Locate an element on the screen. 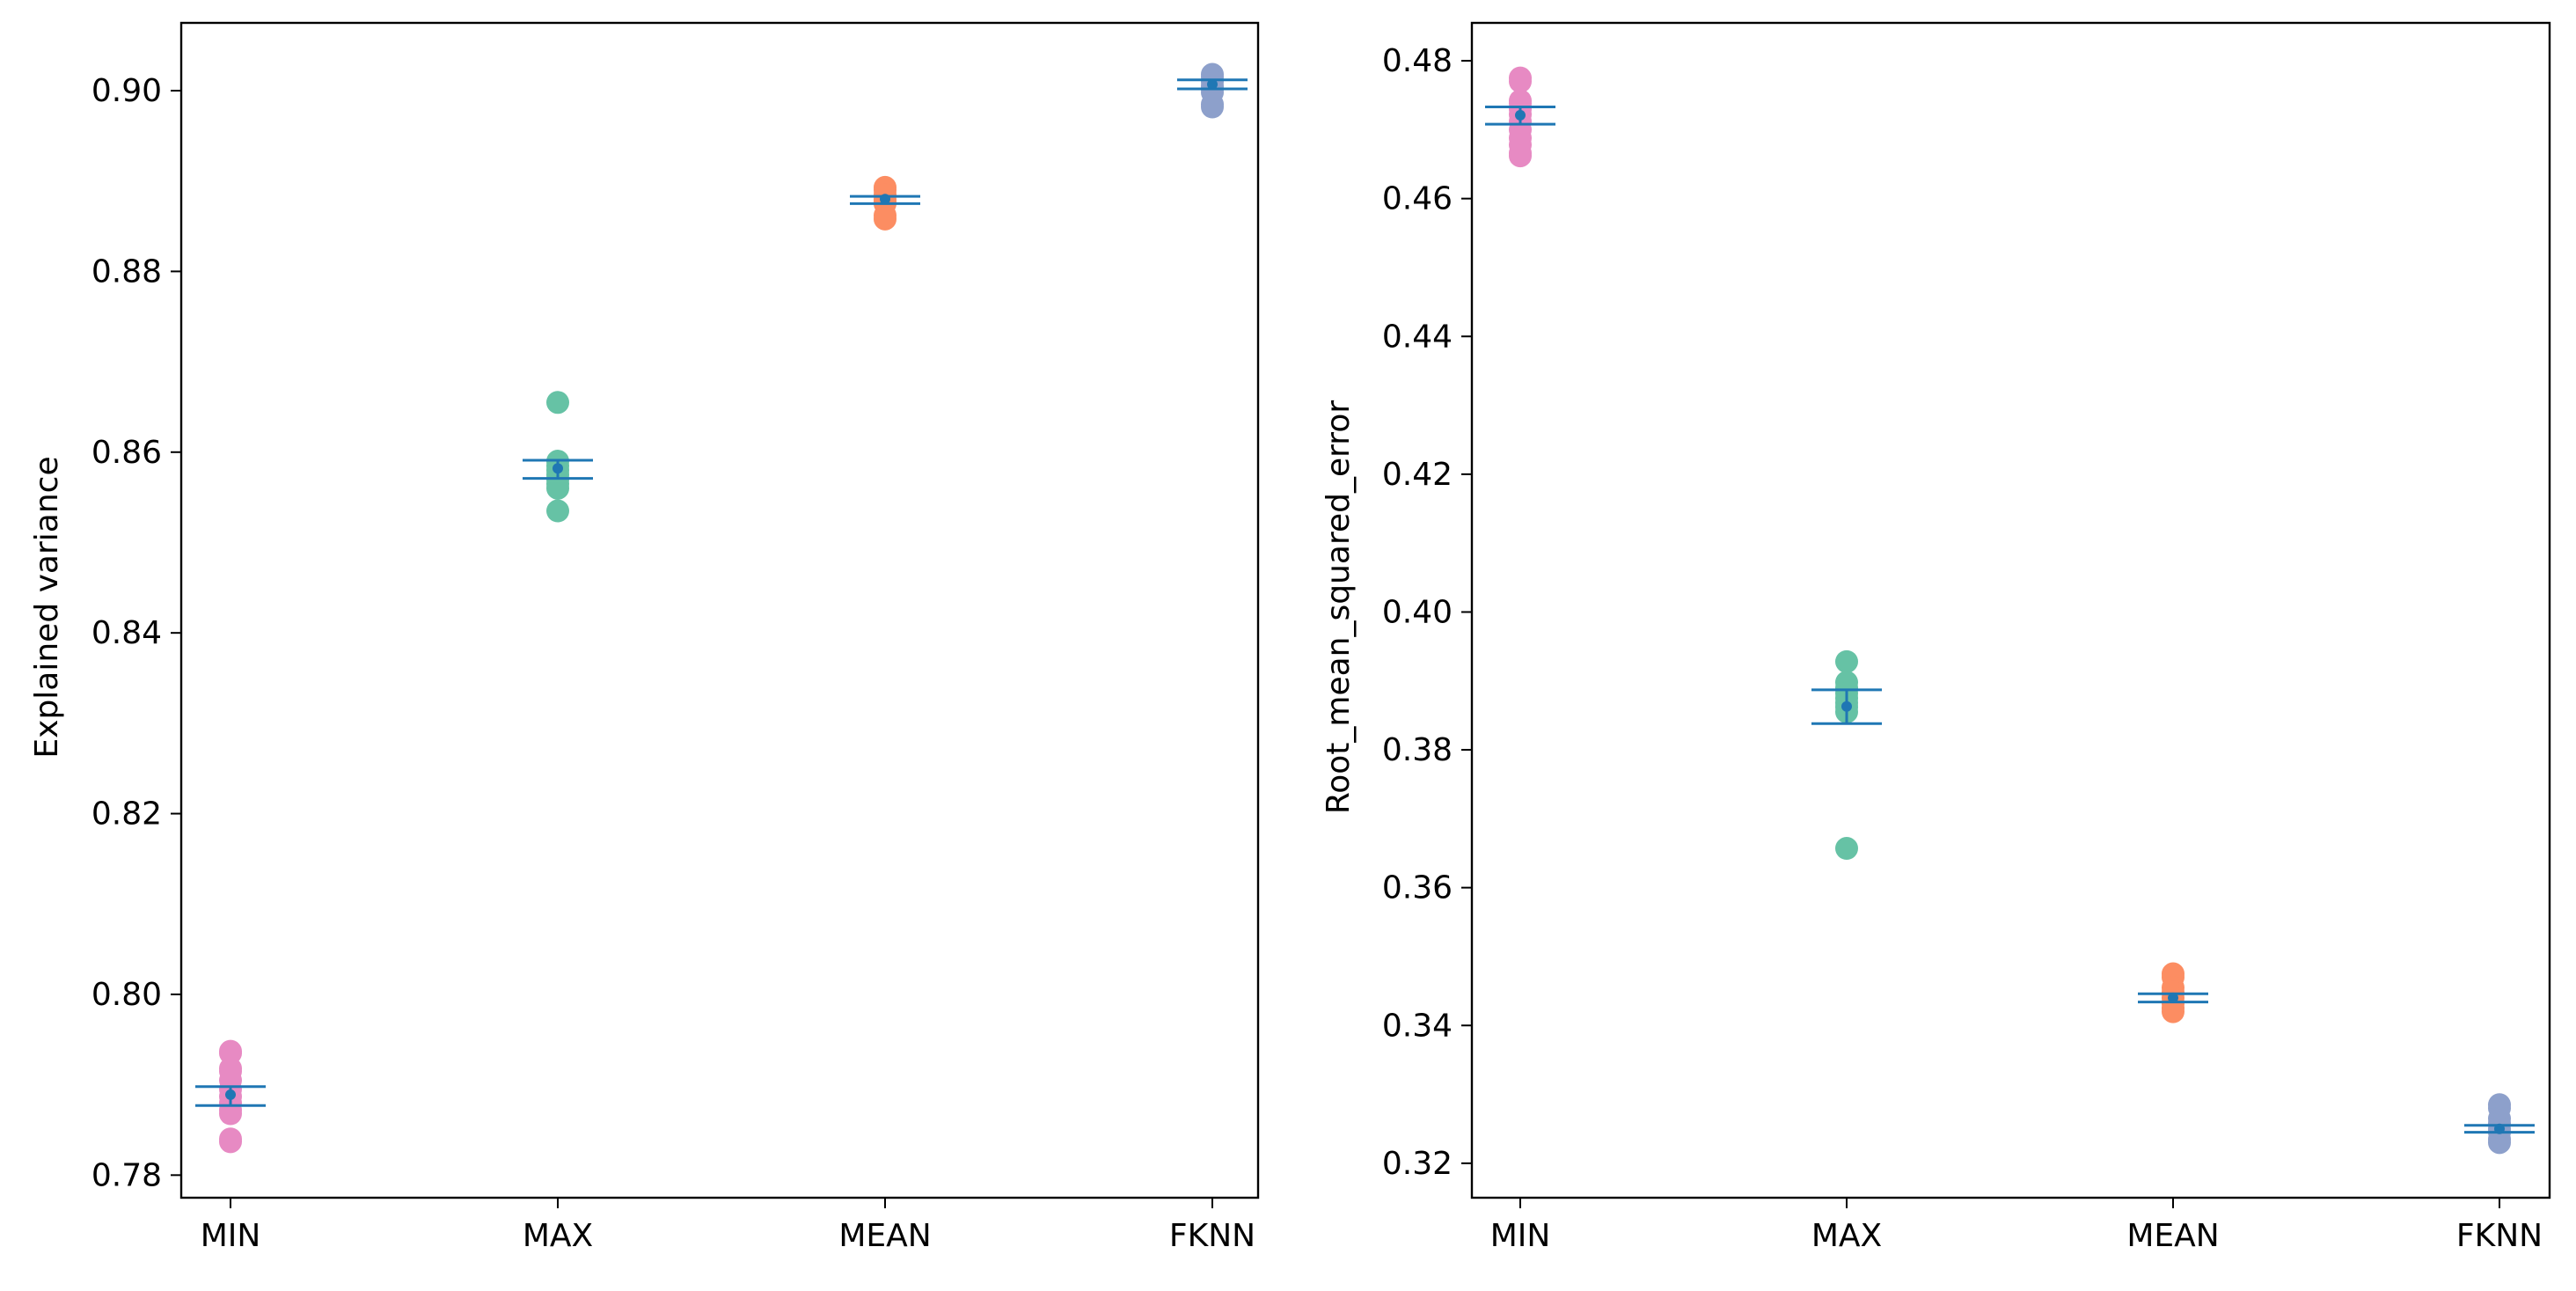 This screenshot has height=1291, width=2576. y-tick-label: 0.38 is located at coordinates (1417, 750).